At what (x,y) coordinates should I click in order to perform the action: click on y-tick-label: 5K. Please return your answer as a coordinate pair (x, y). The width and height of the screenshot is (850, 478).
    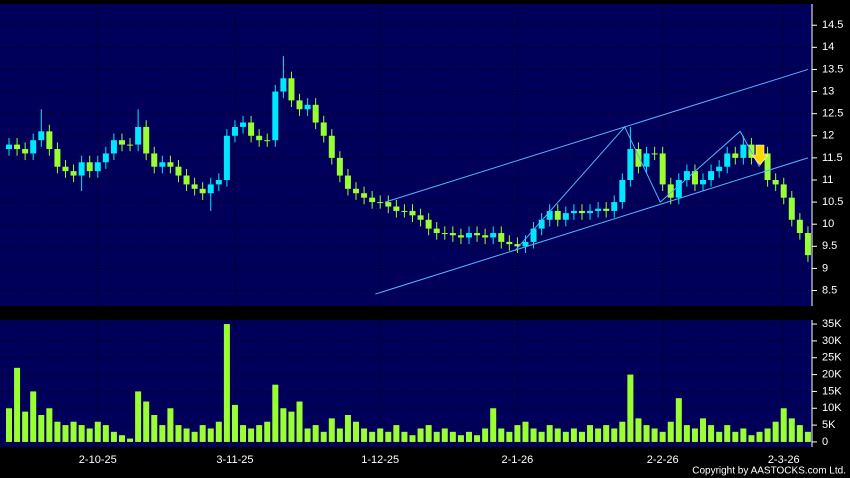
    Looking at the image, I should click on (829, 425).